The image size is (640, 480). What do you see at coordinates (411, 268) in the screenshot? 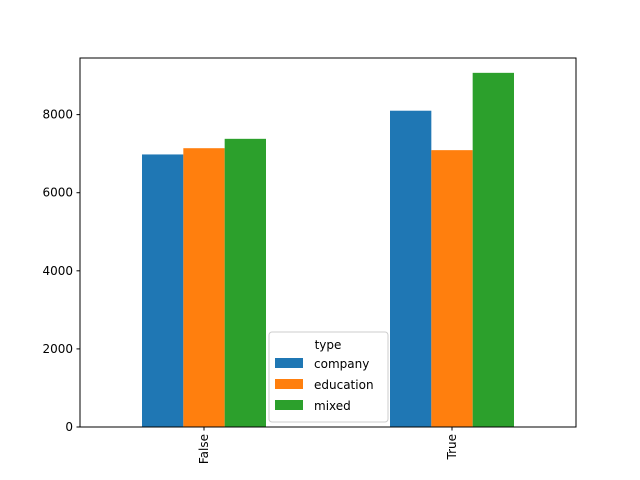
I see `bar-company-True` at bounding box center [411, 268].